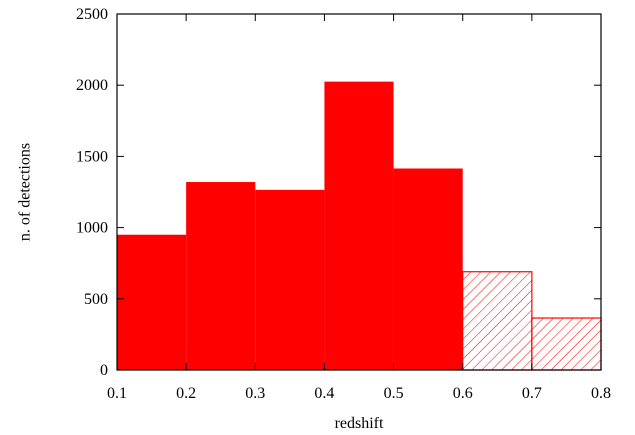  What do you see at coordinates (92, 228) in the screenshot?
I see `y-tick-label: 1000` at bounding box center [92, 228].